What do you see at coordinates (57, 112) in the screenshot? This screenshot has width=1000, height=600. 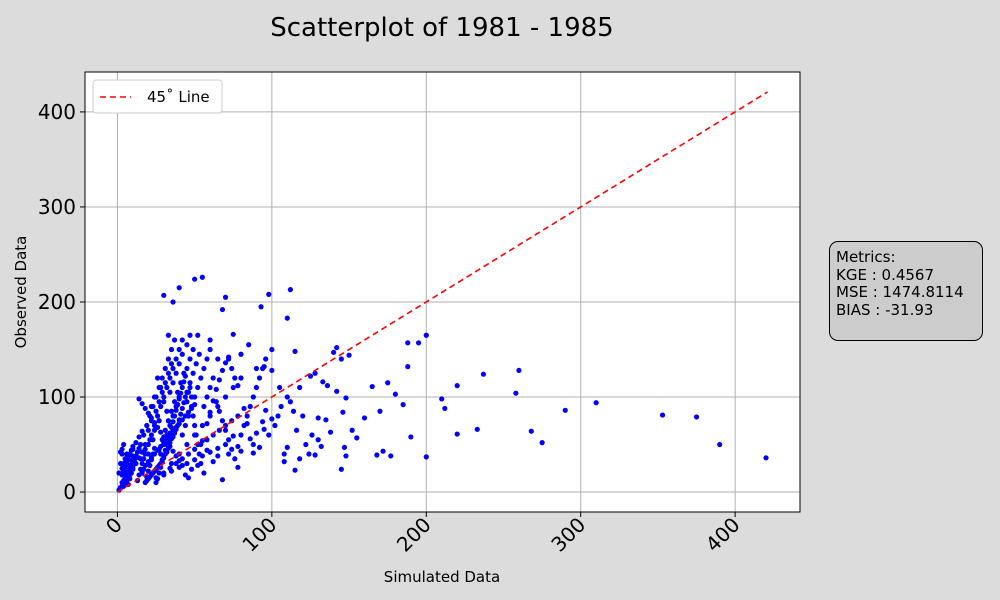 I see `y-tick-label: 400` at bounding box center [57, 112].